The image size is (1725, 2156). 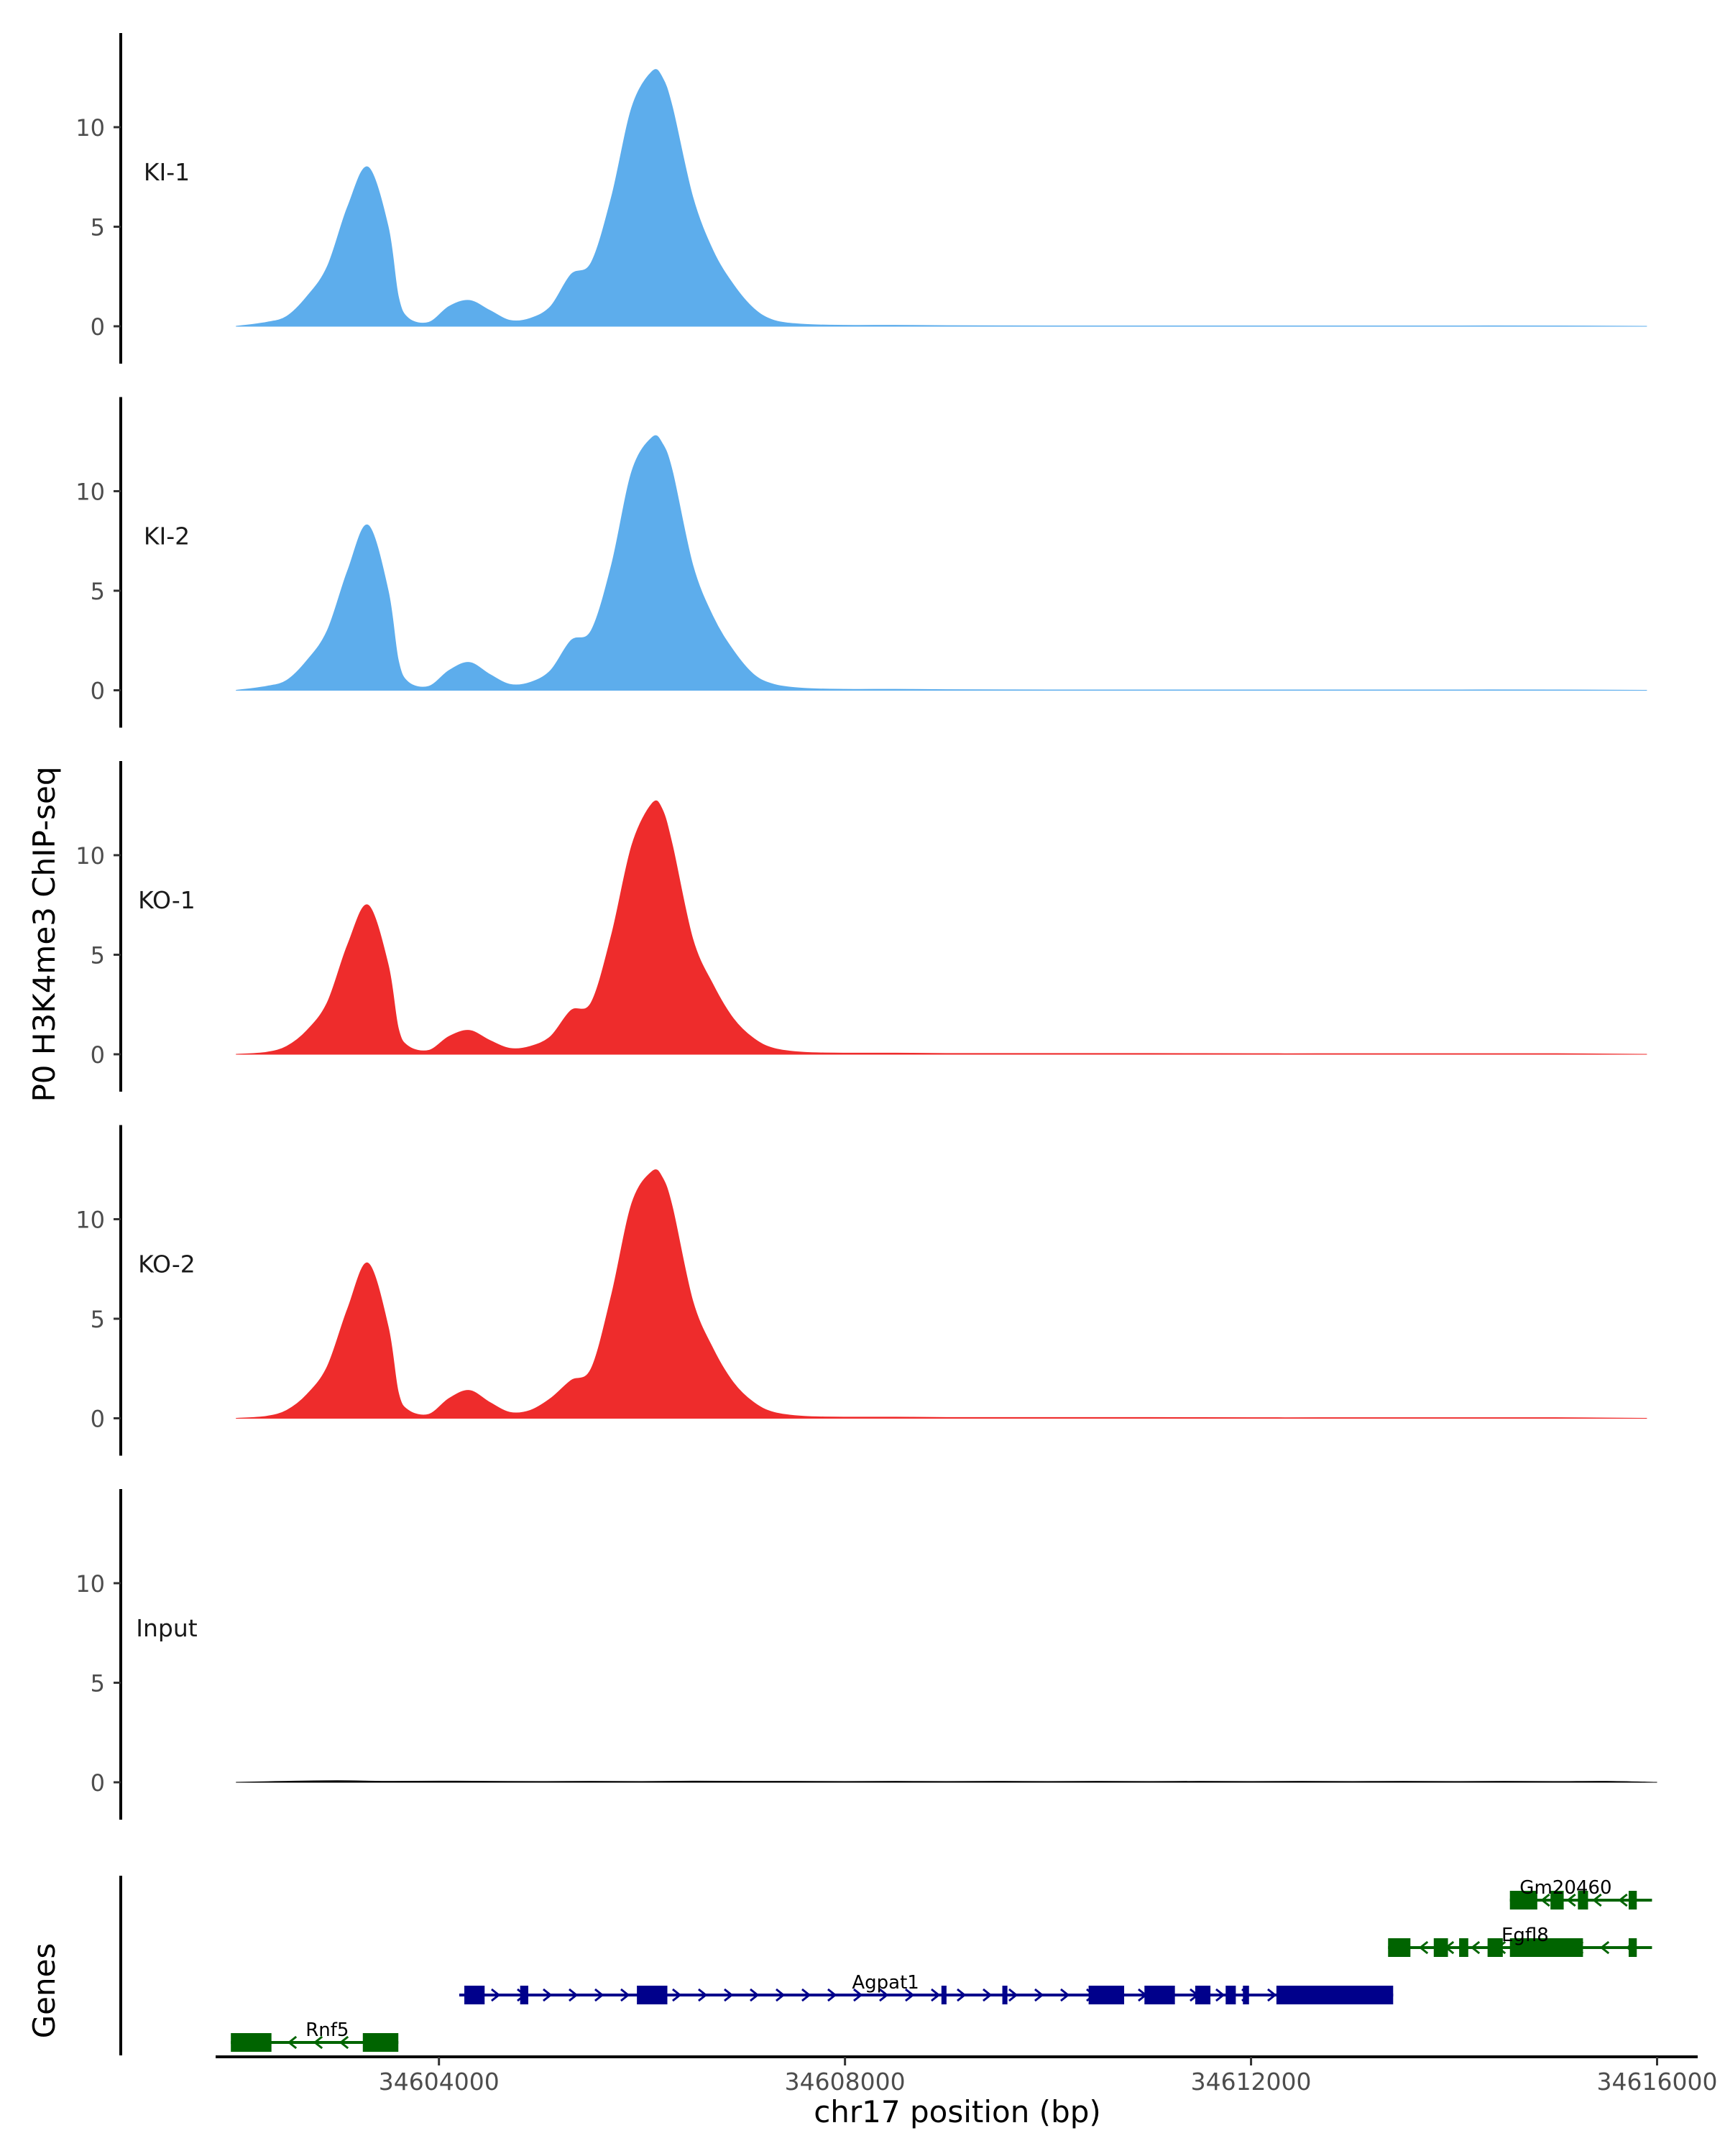 What do you see at coordinates (866, 1654) in the screenshot?
I see `track-panel-input: 0 5 10 Input` at bounding box center [866, 1654].